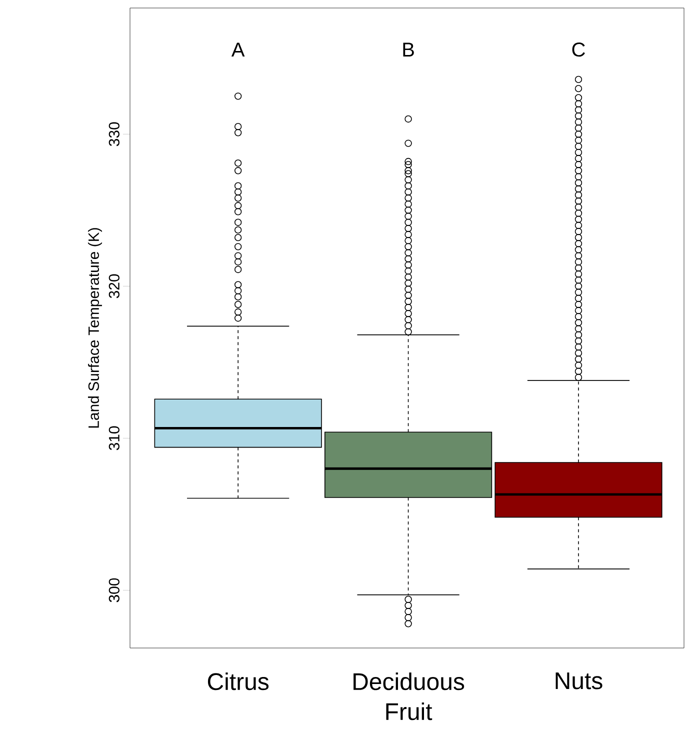 This screenshot has width=686, height=744. What do you see at coordinates (114, 286) in the screenshot?
I see `y-tick-label: 320` at bounding box center [114, 286].